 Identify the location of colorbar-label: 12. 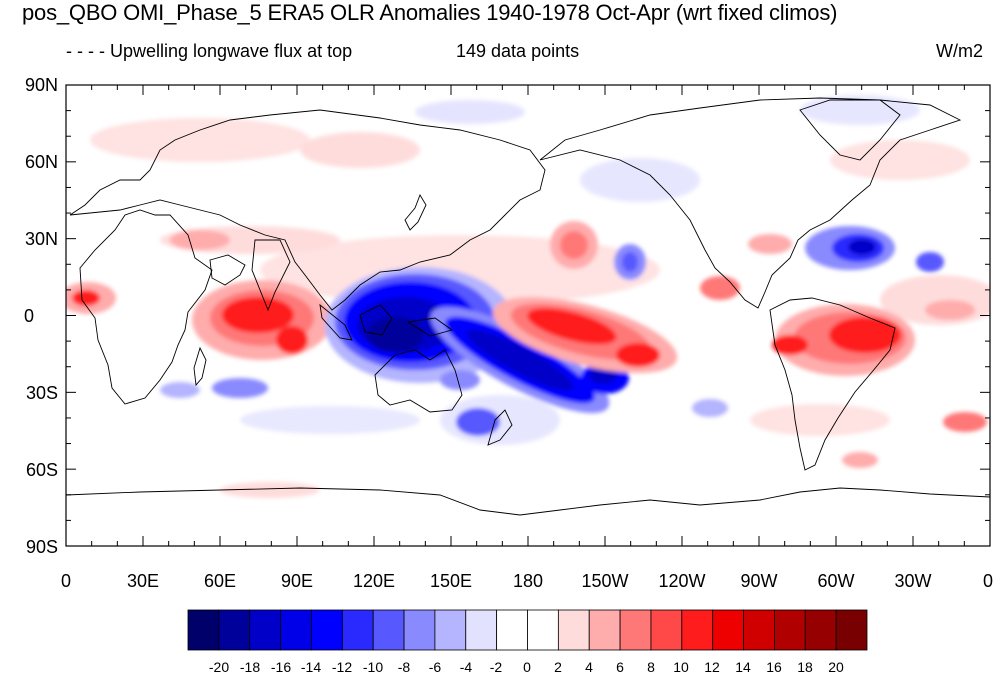
(712, 667).